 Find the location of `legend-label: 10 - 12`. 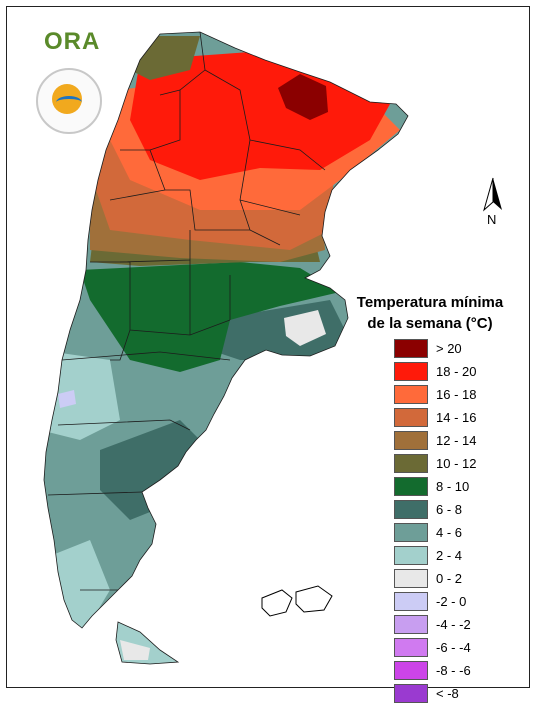

legend-label: 10 - 12 is located at coordinates (456, 463).